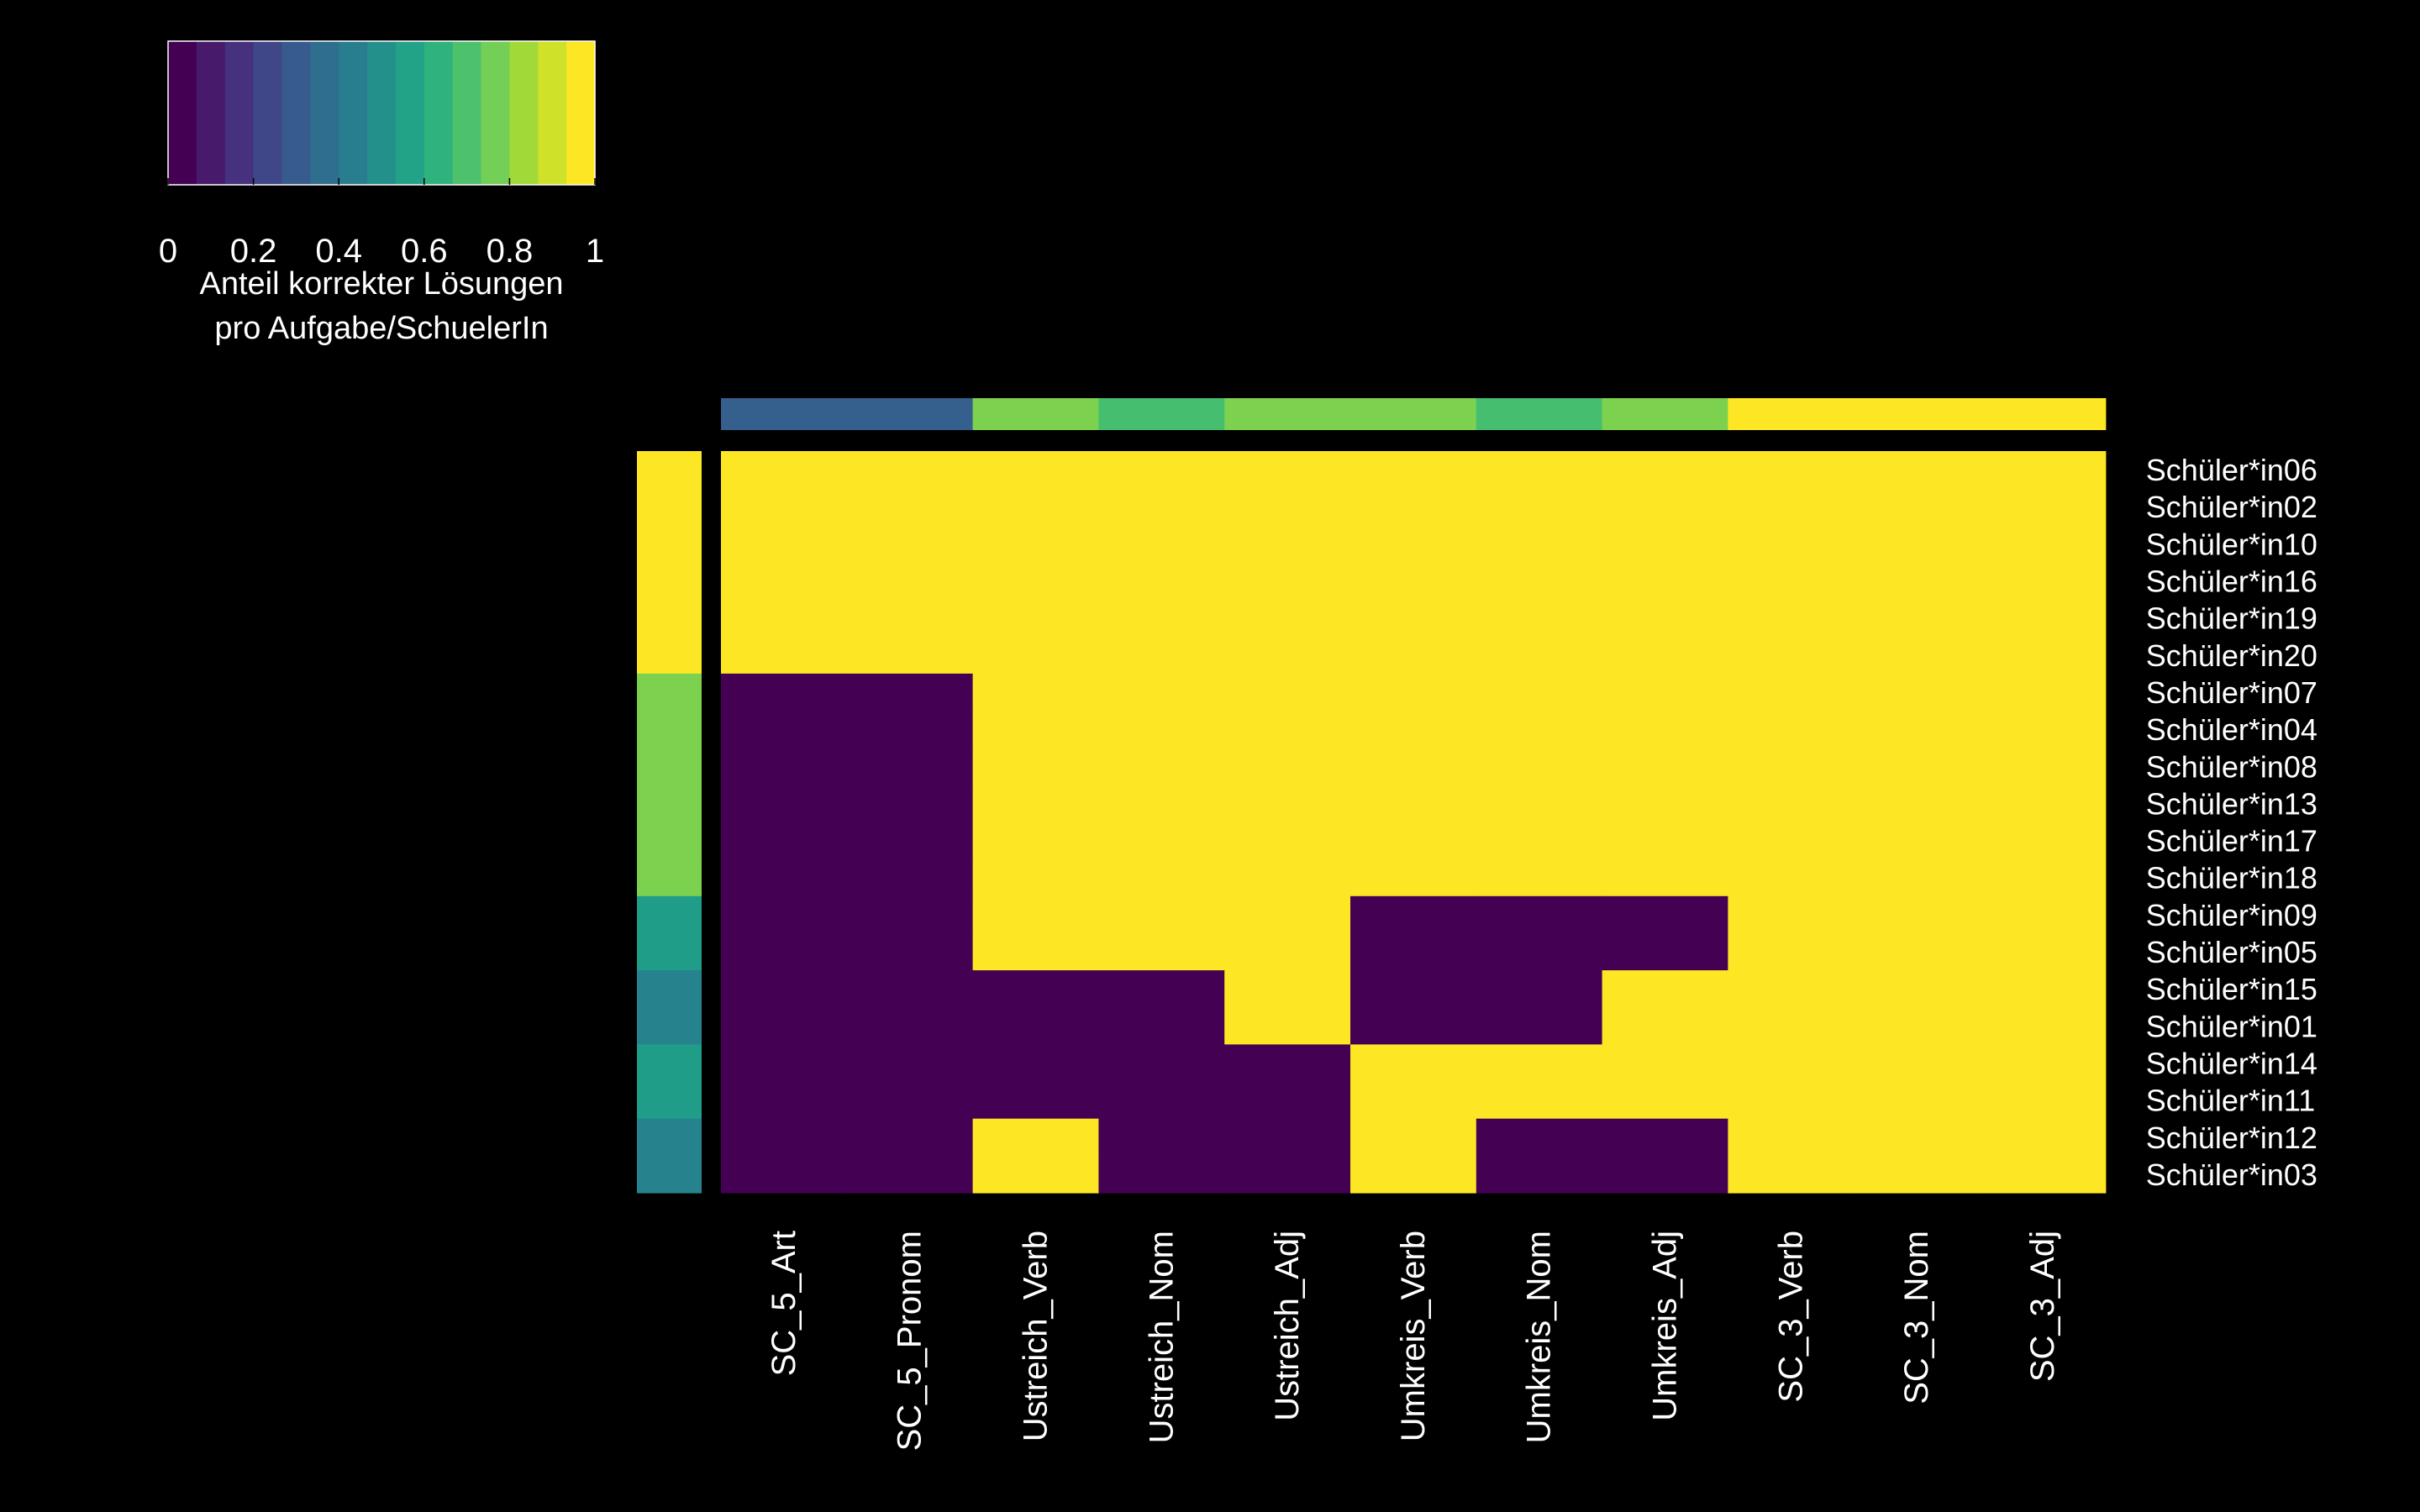 The height and width of the screenshot is (1512, 2420). I want to click on row-label: Schüler*in11, so click(2230, 1101).